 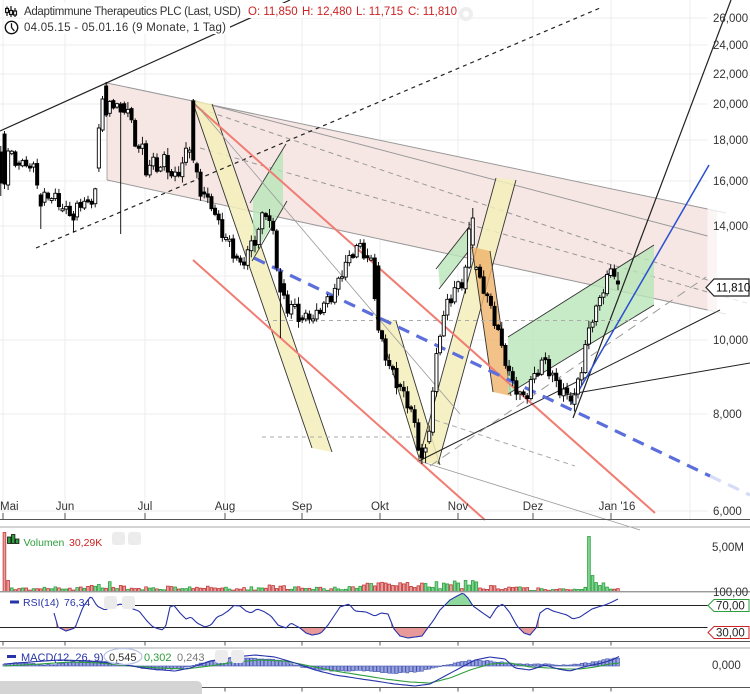 What do you see at coordinates (726, 666) in the screenshot?
I see `svg-text: 0,000` at bounding box center [726, 666].